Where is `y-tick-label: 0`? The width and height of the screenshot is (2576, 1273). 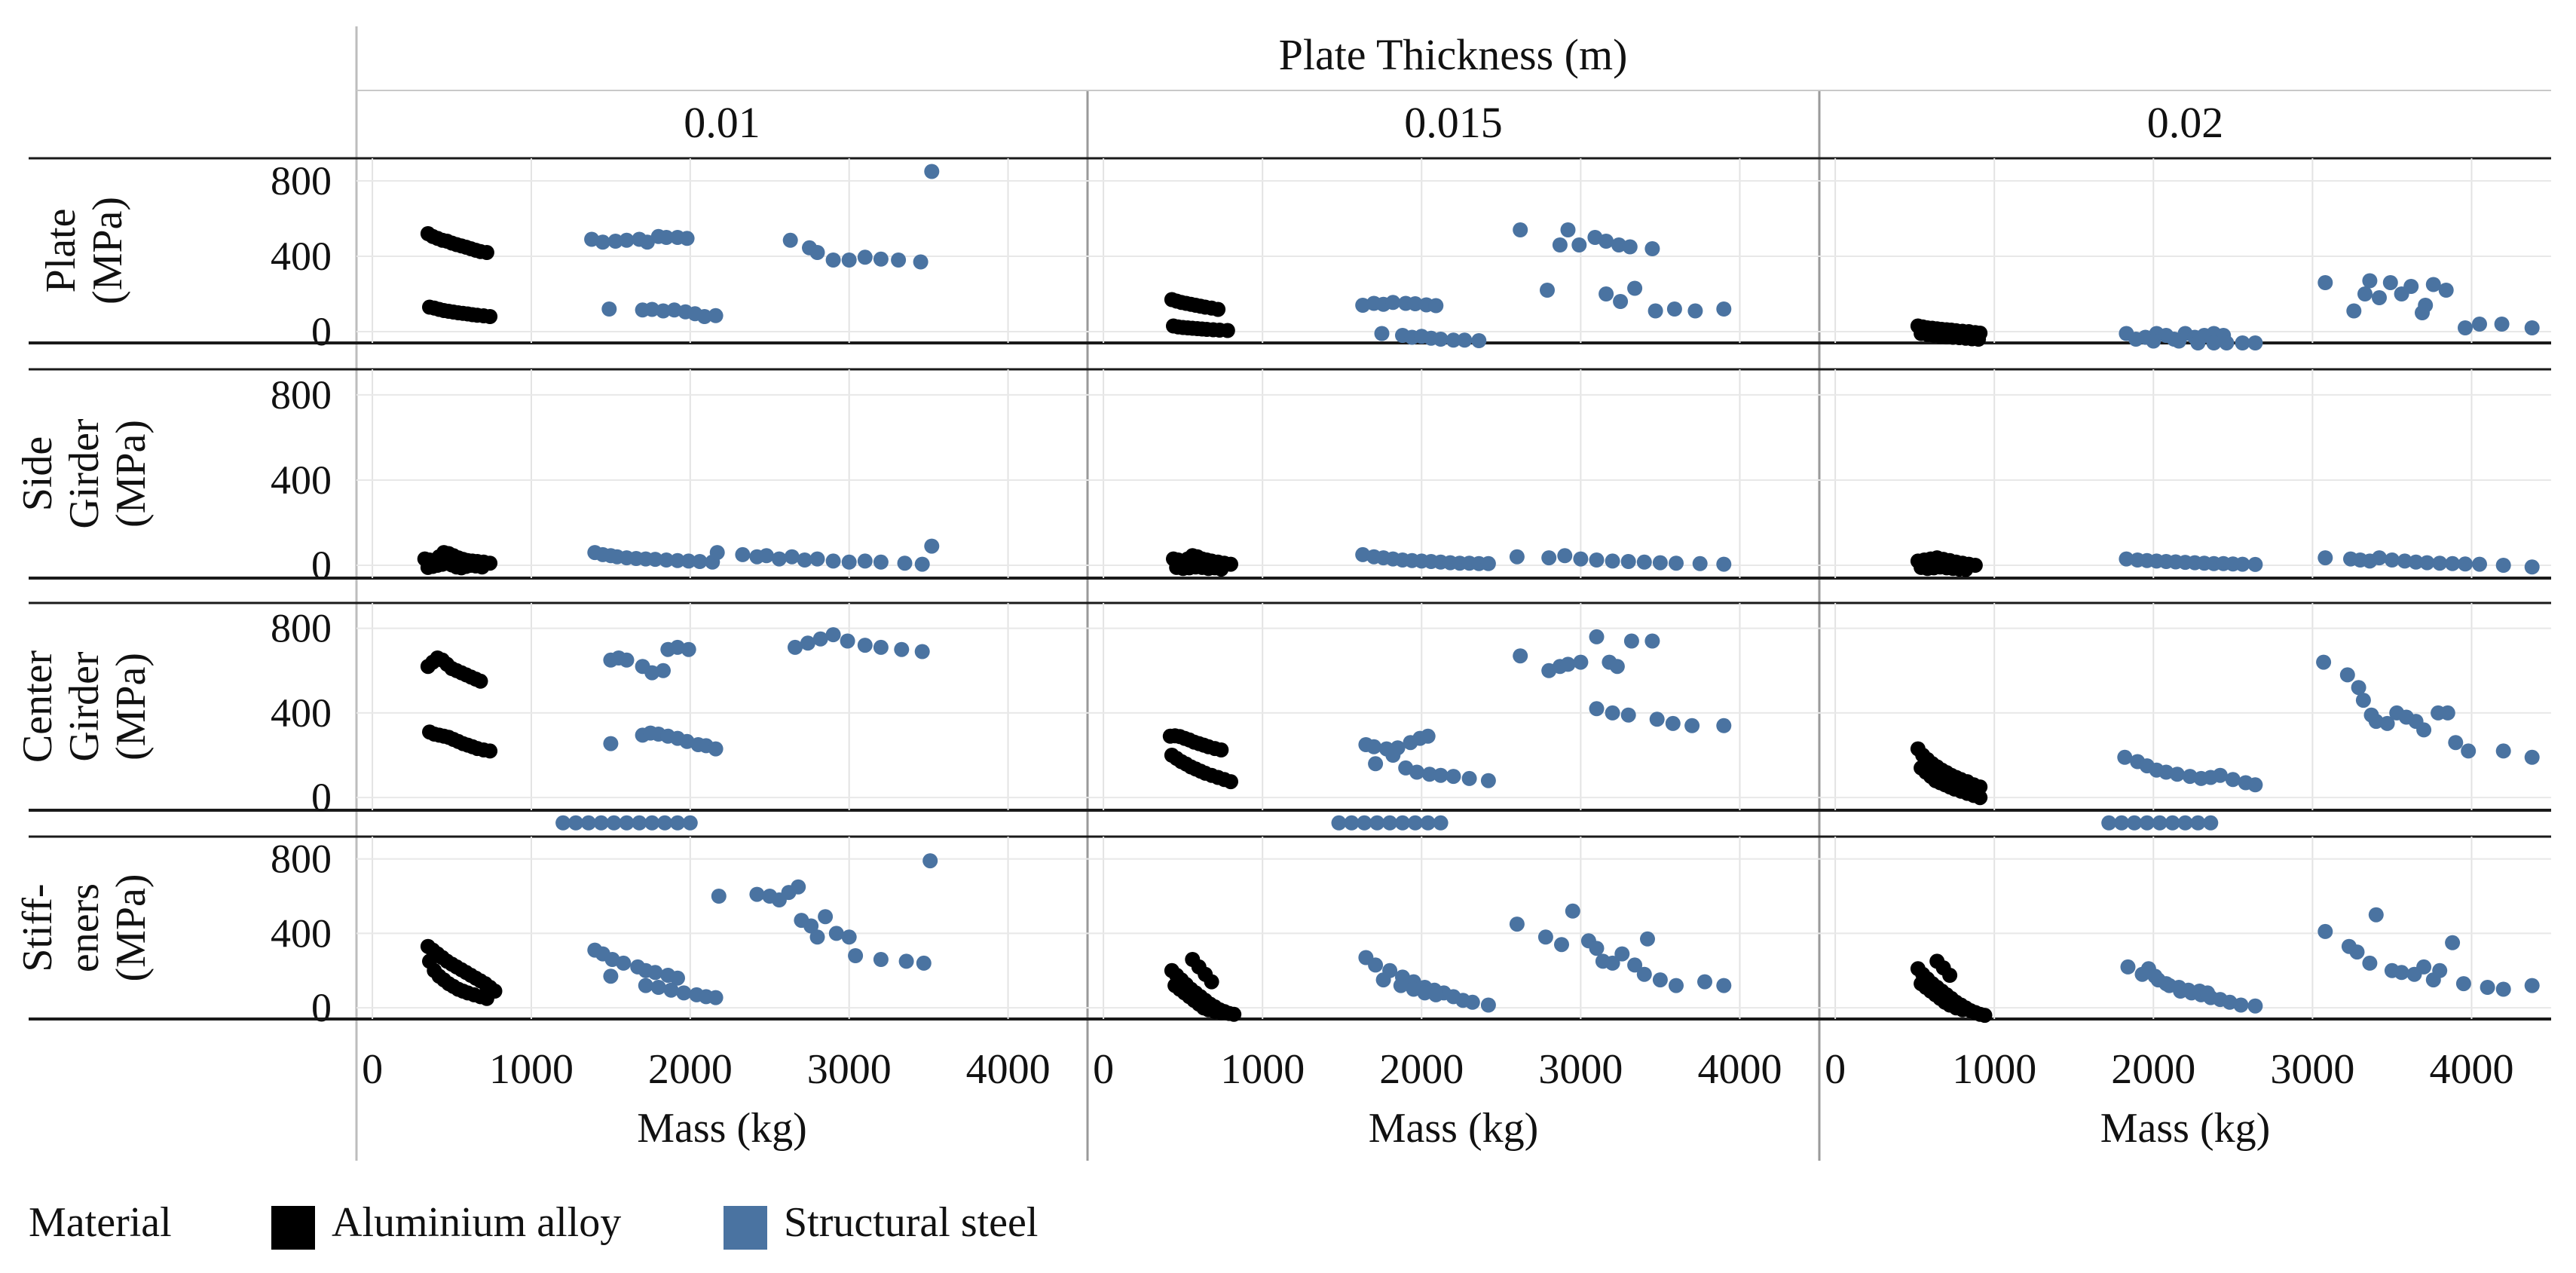 y-tick-label: 0 is located at coordinates (321, 331).